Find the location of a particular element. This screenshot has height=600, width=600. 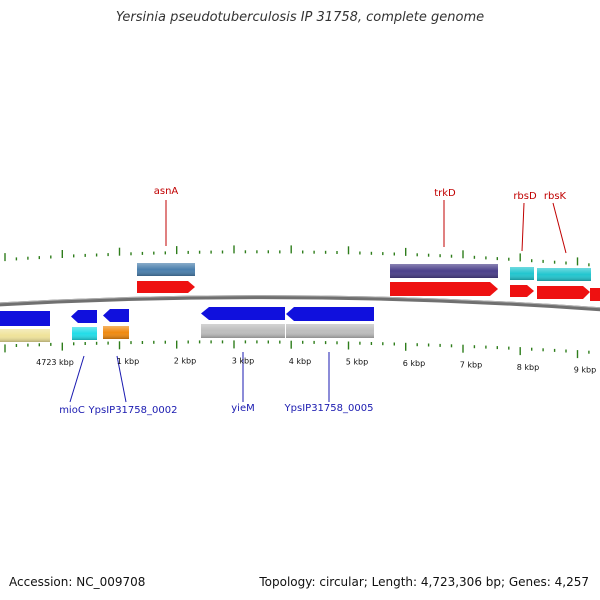

cds-trkD-arrow is located at coordinates (444, 289).